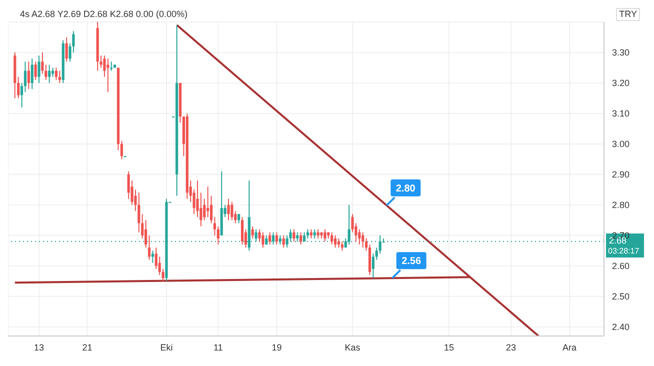 The width and height of the screenshot is (654, 366). Describe the element at coordinates (621, 266) in the screenshot. I see `y-tick-label: 2.60` at that location.